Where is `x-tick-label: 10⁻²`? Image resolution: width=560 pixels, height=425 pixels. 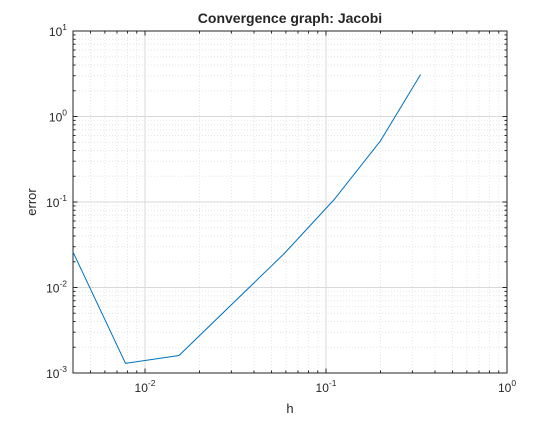
x-tick-label: 10⁻² is located at coordinates (145, 386).